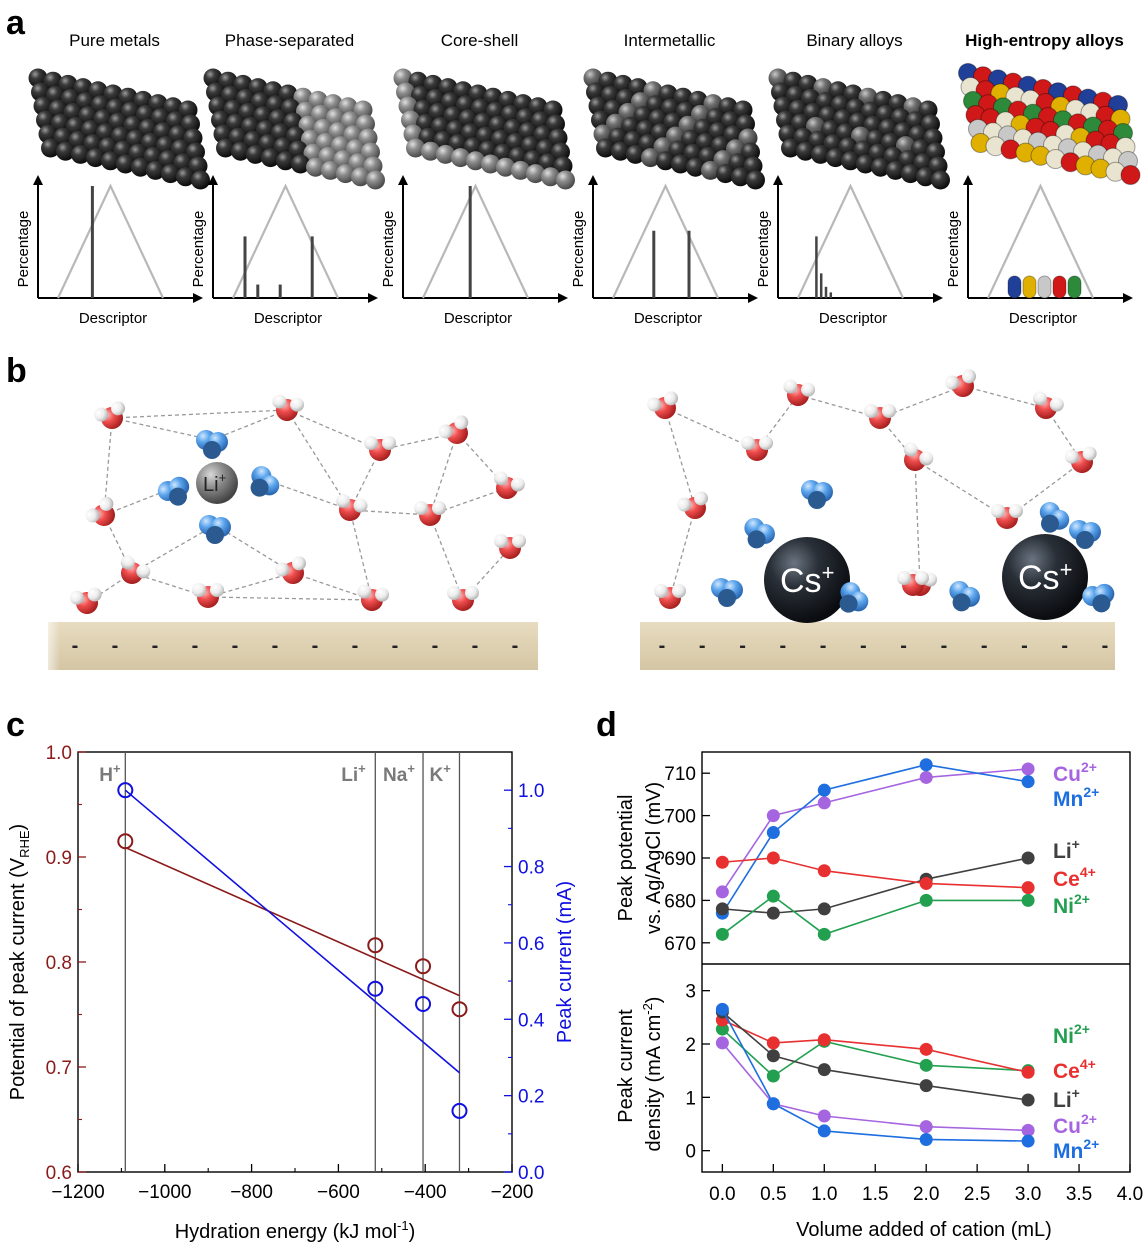 This screenshot has width=1145, height=1244. What do you see at coordinates (289, 530) in the screenshot?
I see `water-network-left: Li+ - - - - - - - - - - - -` at bounding box center [289, 530].